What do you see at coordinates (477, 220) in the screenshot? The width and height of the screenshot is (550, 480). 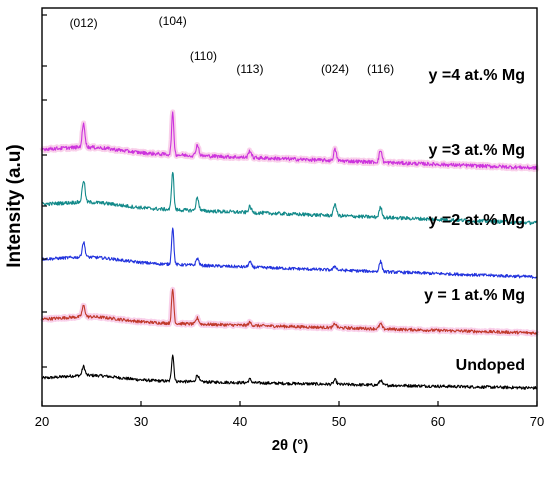 I see `series-label-2: y =2 at.% Mg` at bounding box center [477, 220].